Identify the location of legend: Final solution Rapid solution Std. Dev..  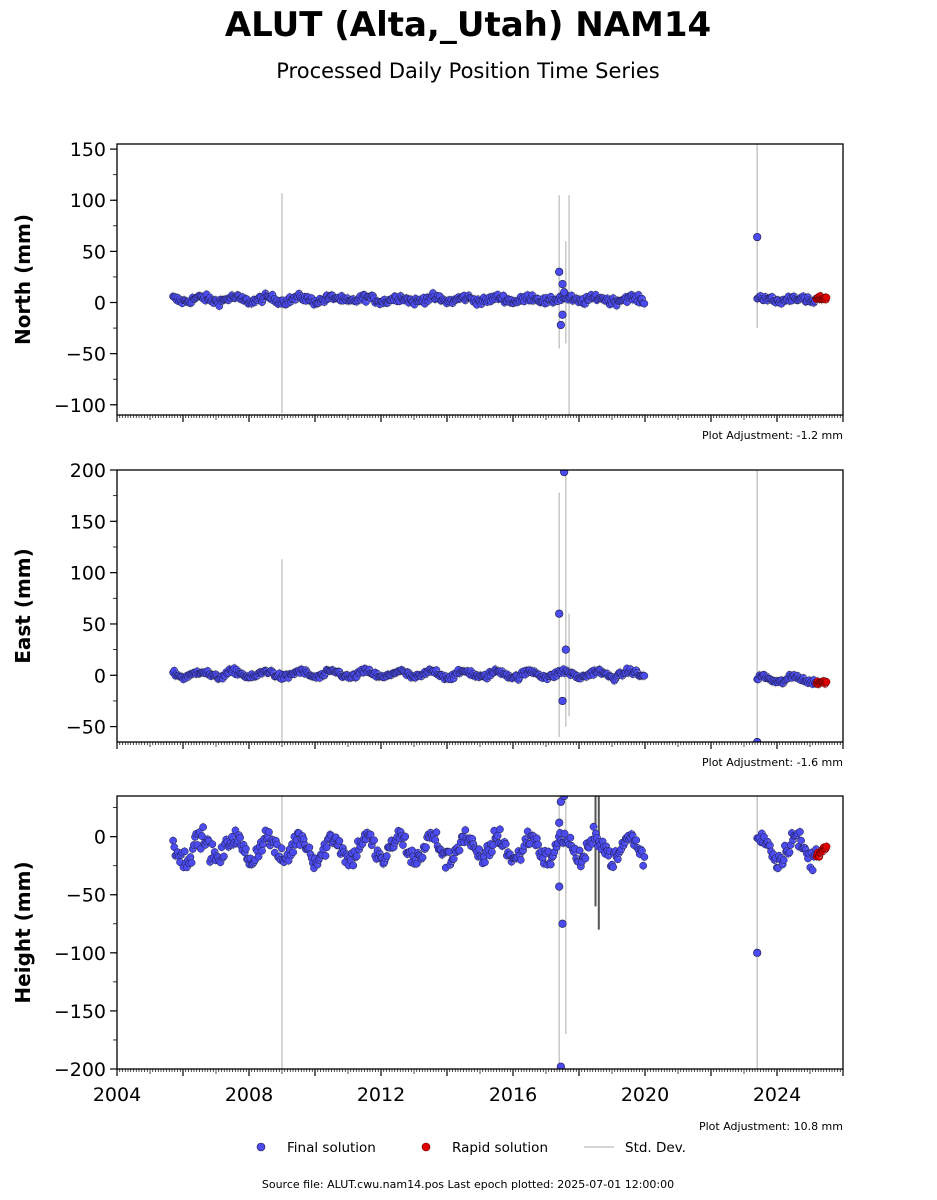
(471, 1148).